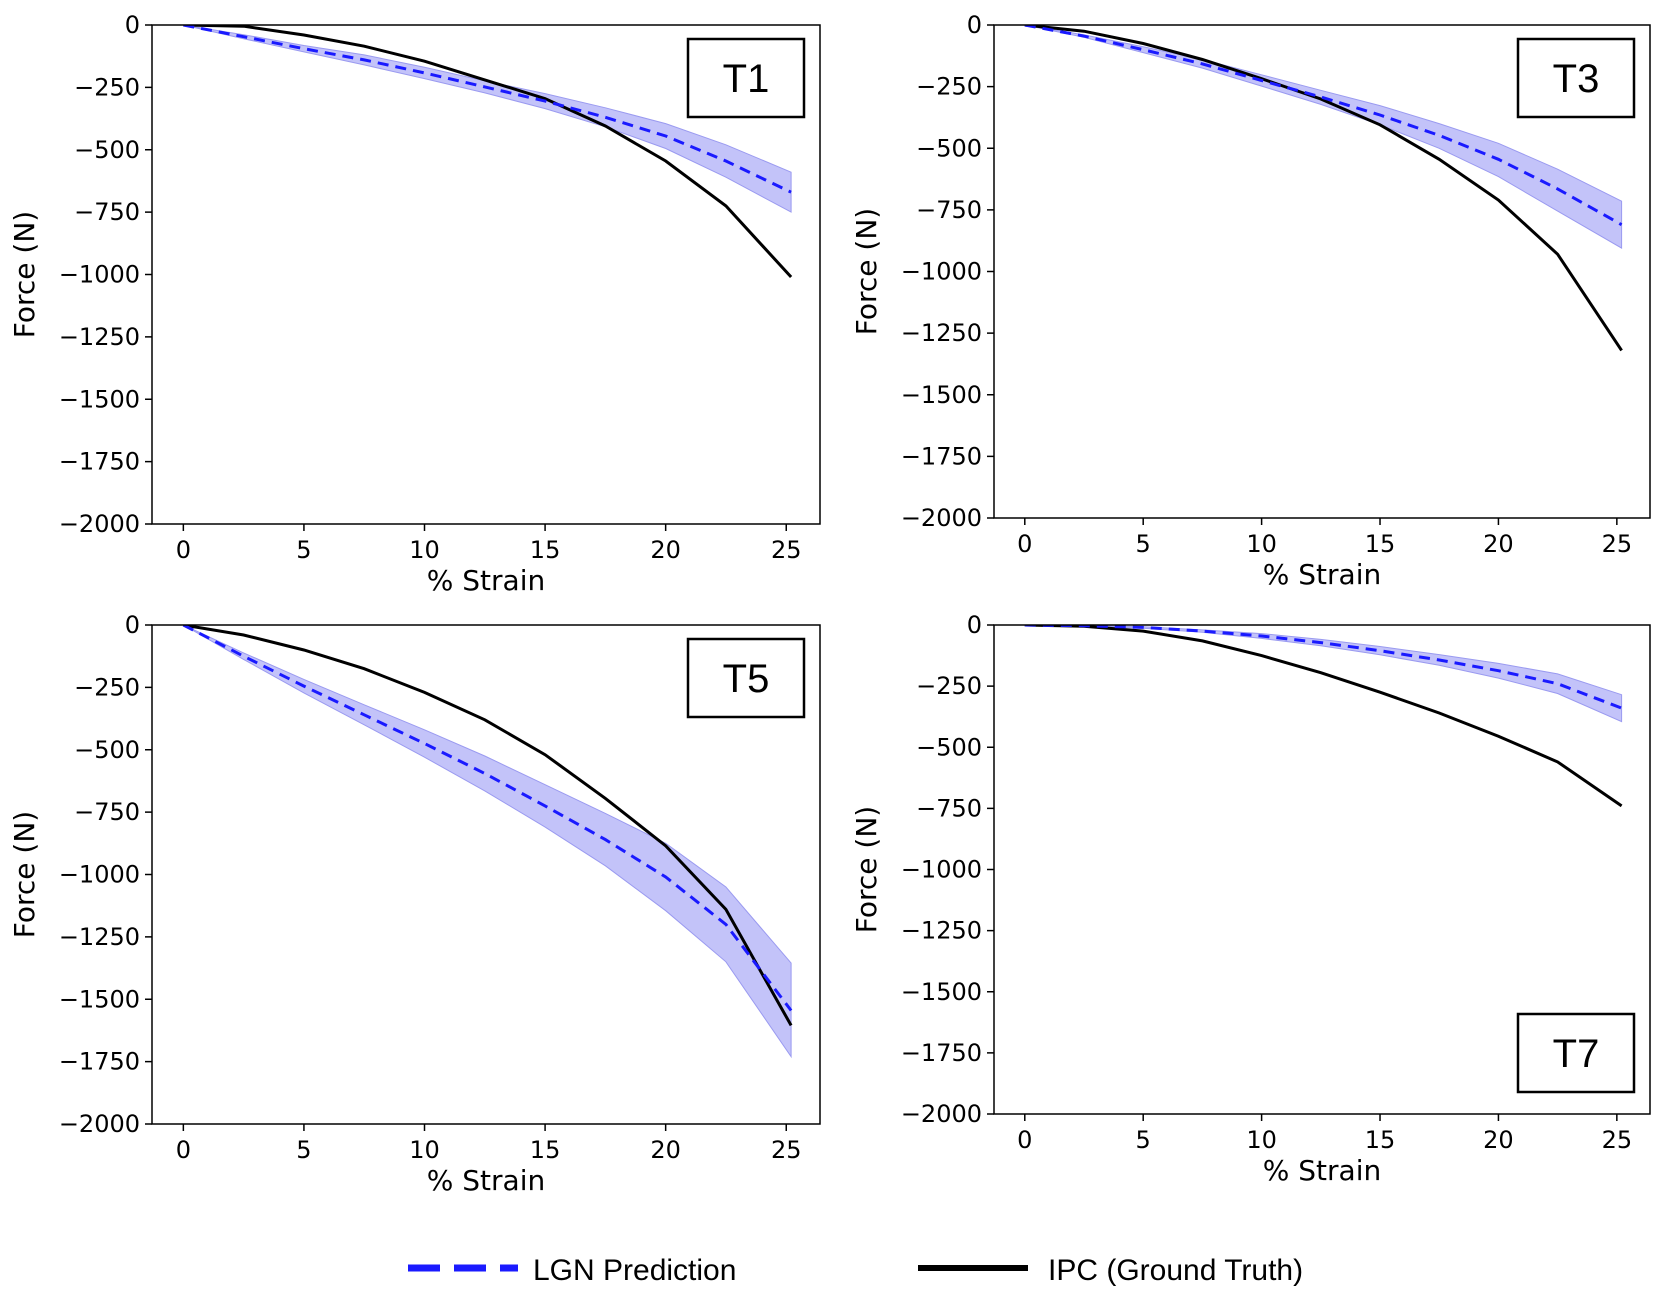 This screenshot has width=1661, height=1311. Describe the element at coordinates (635, 1270) in the screenshot. I see `legend-prediction-label: LGN Prediction` at that location.